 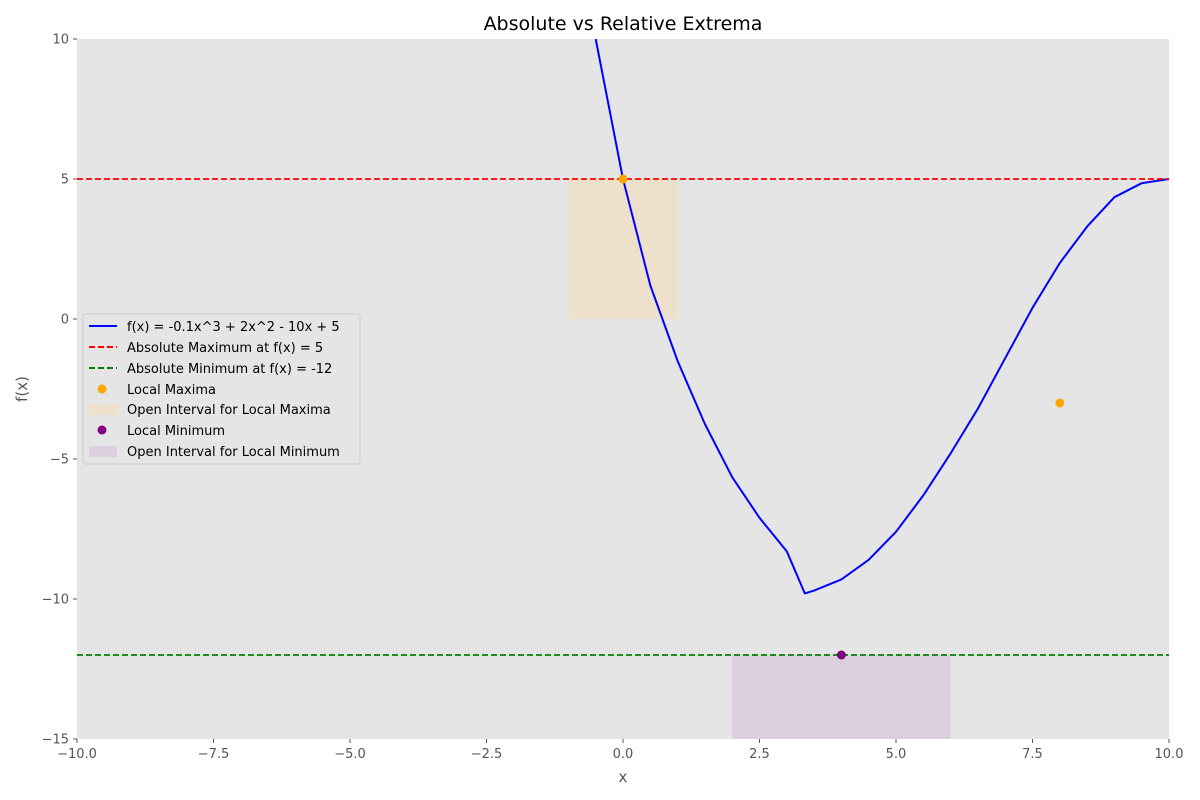 I want to click on interval-max-region, so click(x=623, y=249).